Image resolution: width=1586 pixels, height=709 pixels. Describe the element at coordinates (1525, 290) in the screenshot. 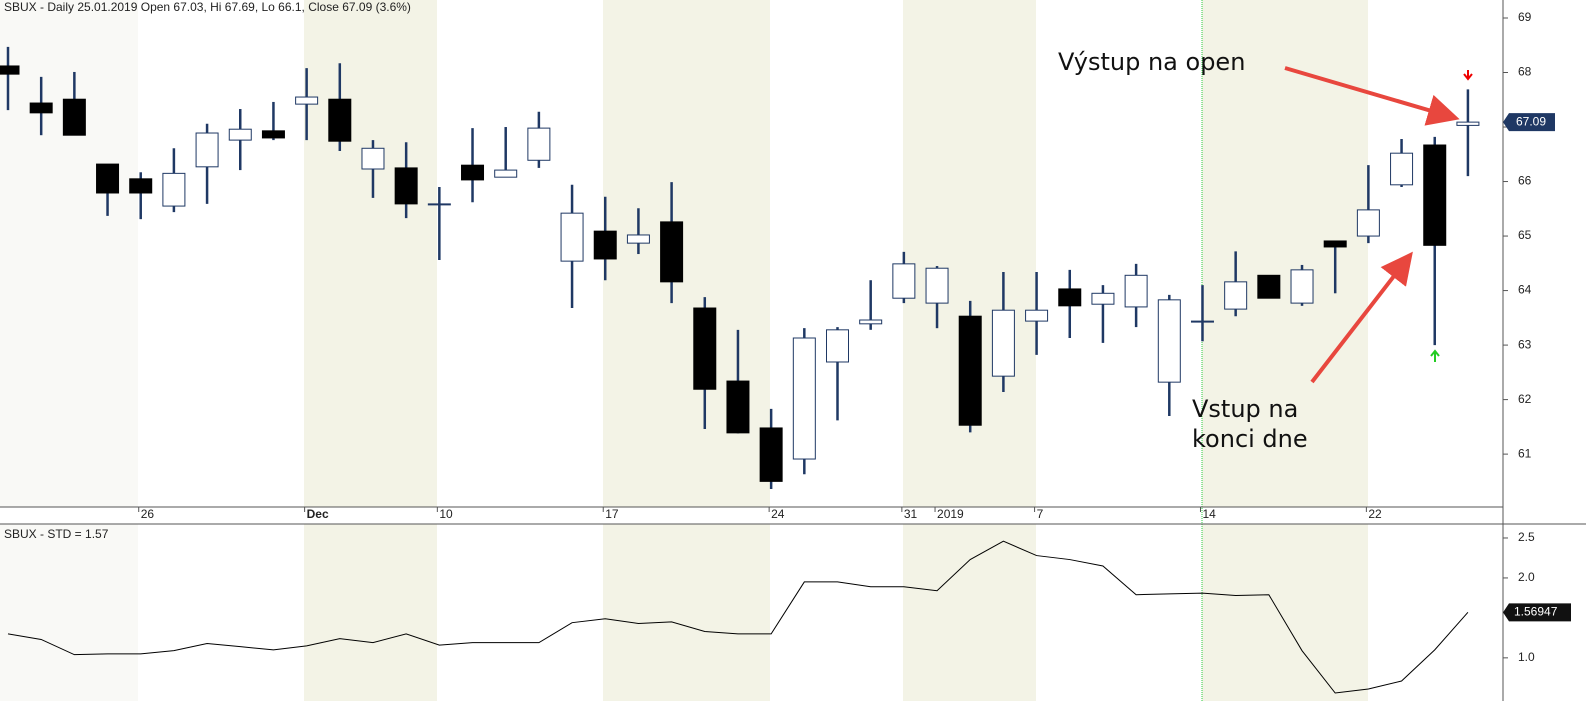

I see `y-tick-label: 64` at that location.